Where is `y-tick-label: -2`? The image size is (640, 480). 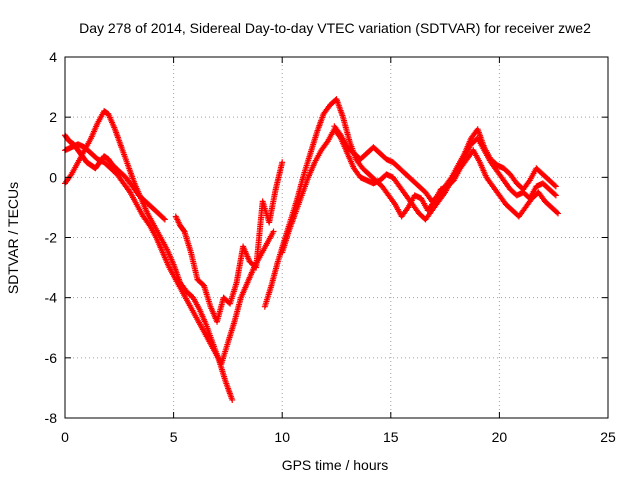
y-tick-label: -2 is located at coordinates (51, 238).